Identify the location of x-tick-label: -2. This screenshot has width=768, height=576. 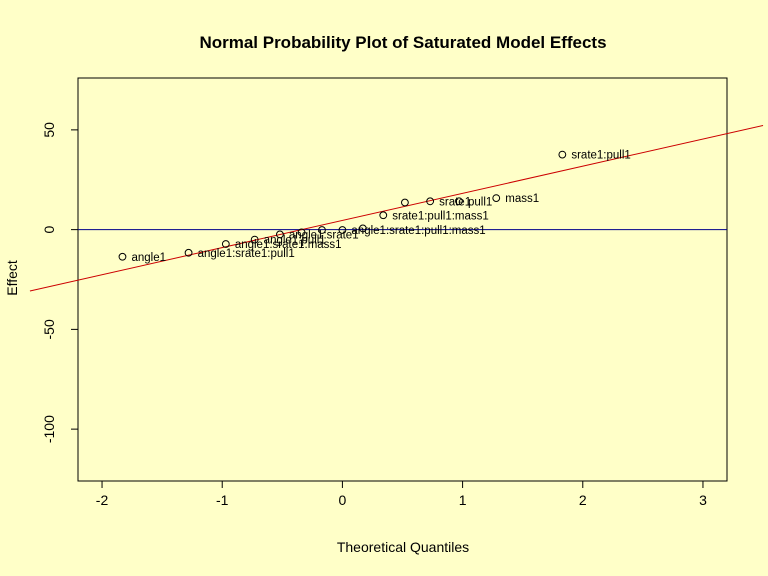
(102, 500).